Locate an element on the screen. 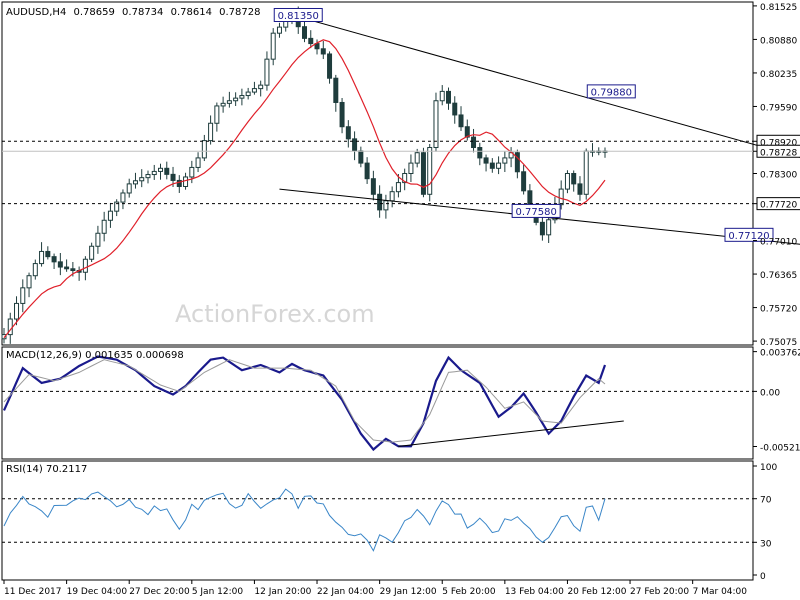  macd-trendline is located at coordinates (511, 433).